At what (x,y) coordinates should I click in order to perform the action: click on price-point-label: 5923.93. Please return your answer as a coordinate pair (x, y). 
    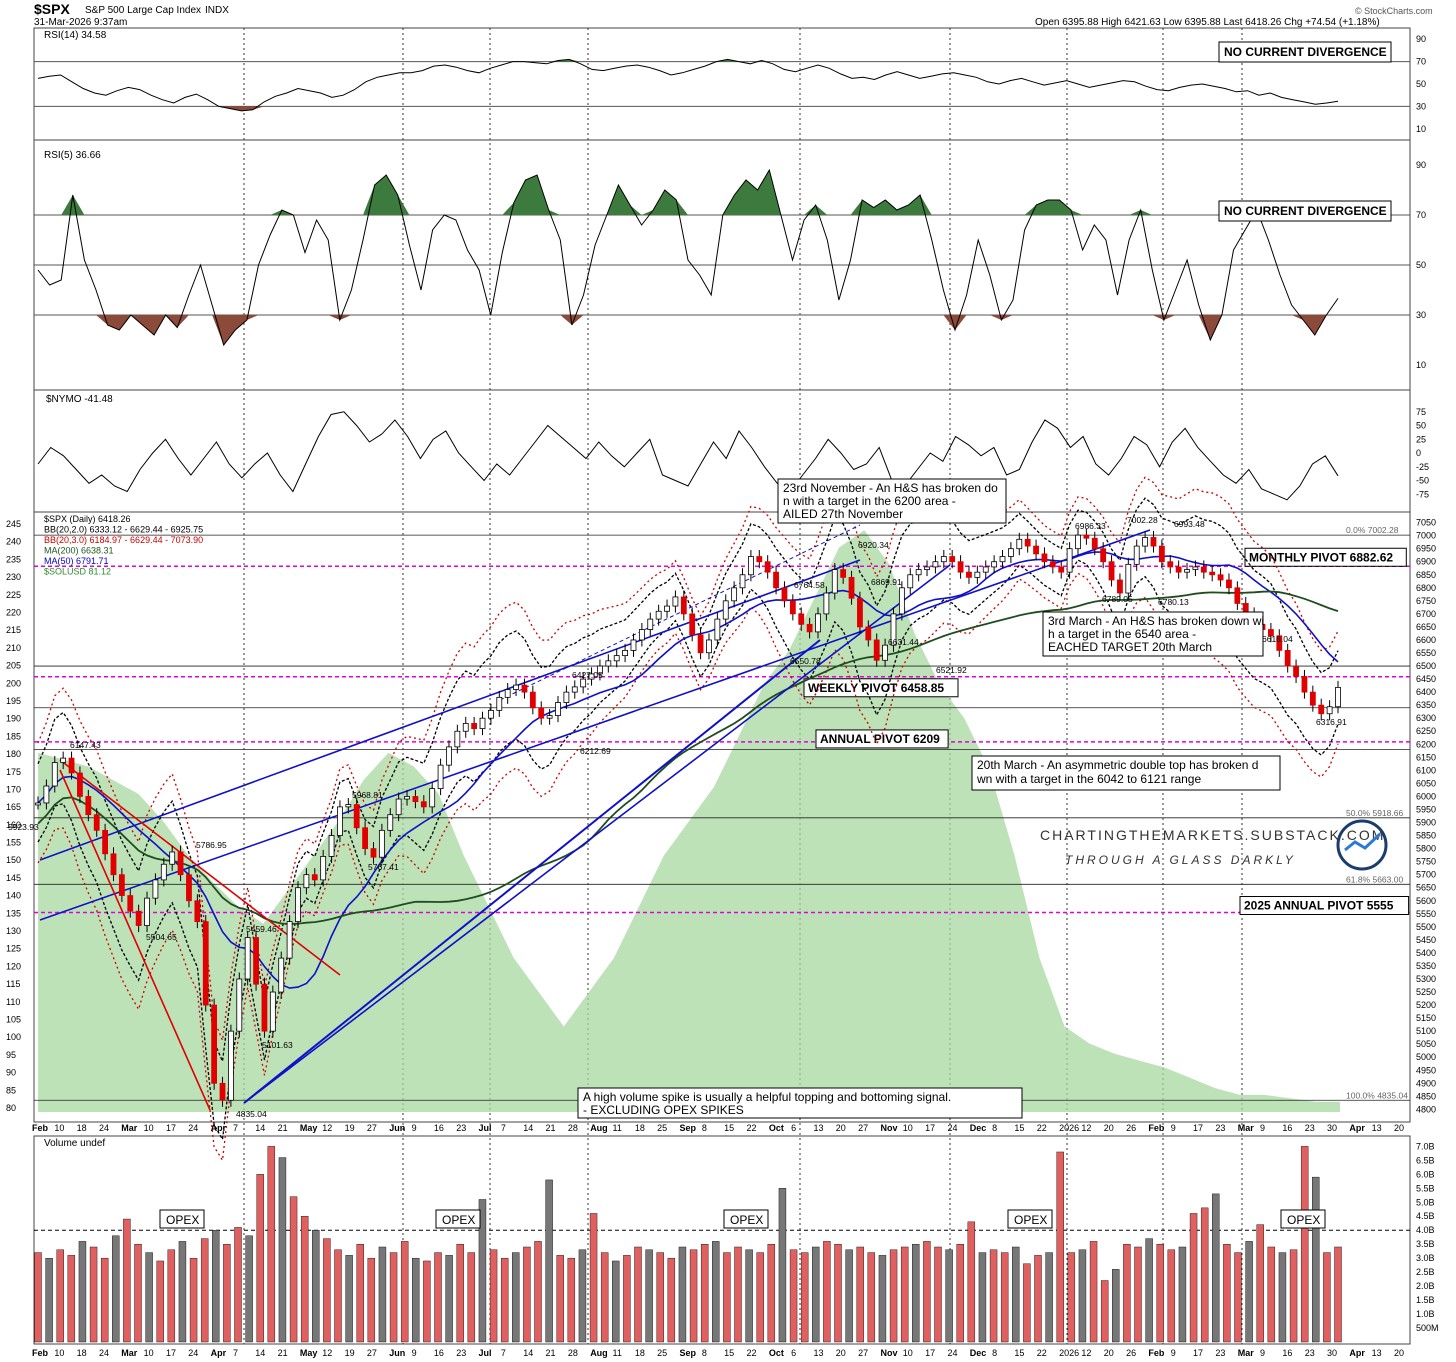
    Looking at the image, I should click on (23, 827).